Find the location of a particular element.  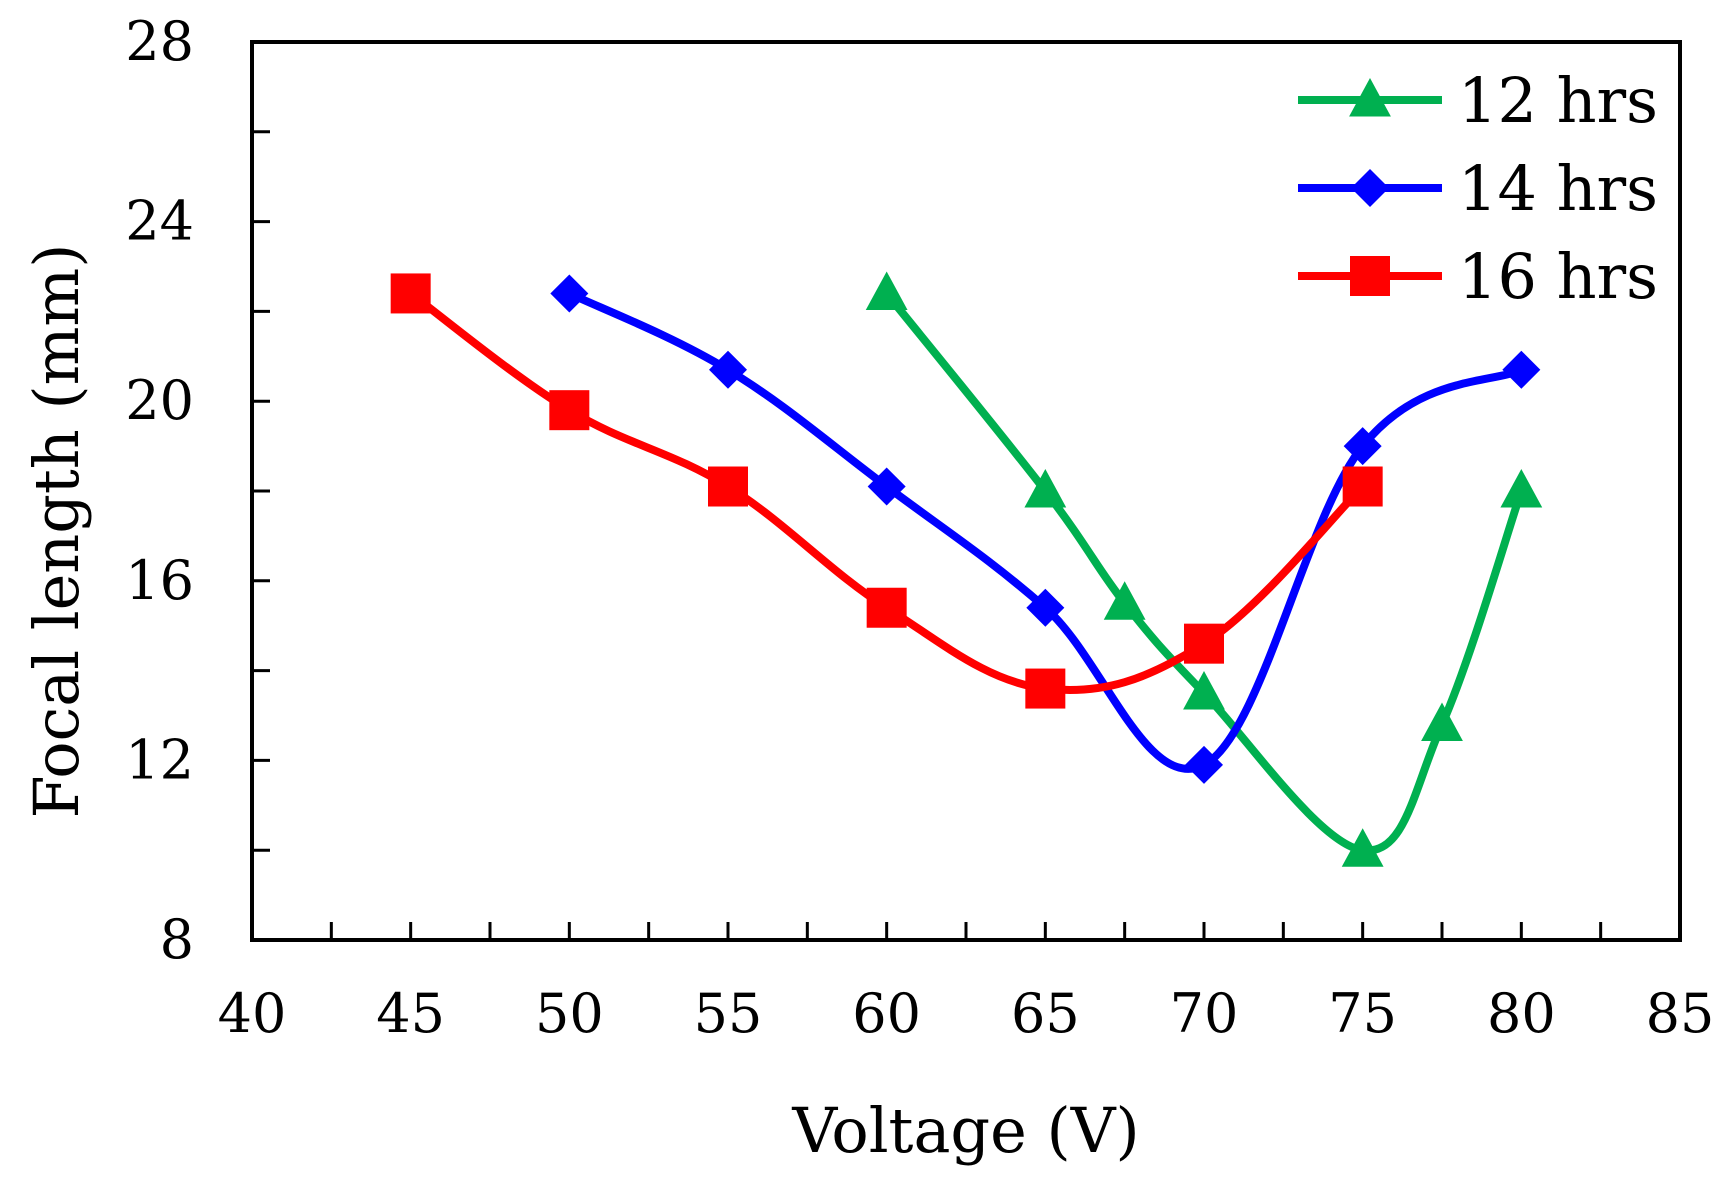

x-tick-label-6: 70 is located at coordinates (1204, 1013).